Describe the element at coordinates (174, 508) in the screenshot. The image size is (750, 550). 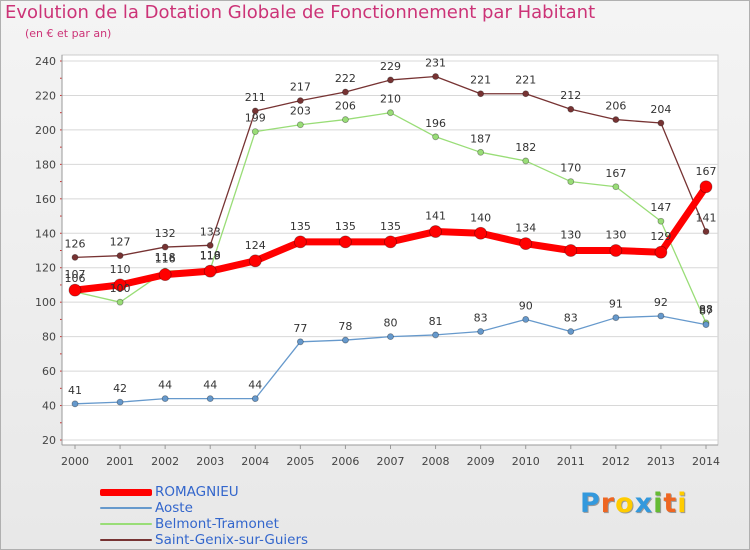
I see `legend-label: Aoste` at that location.